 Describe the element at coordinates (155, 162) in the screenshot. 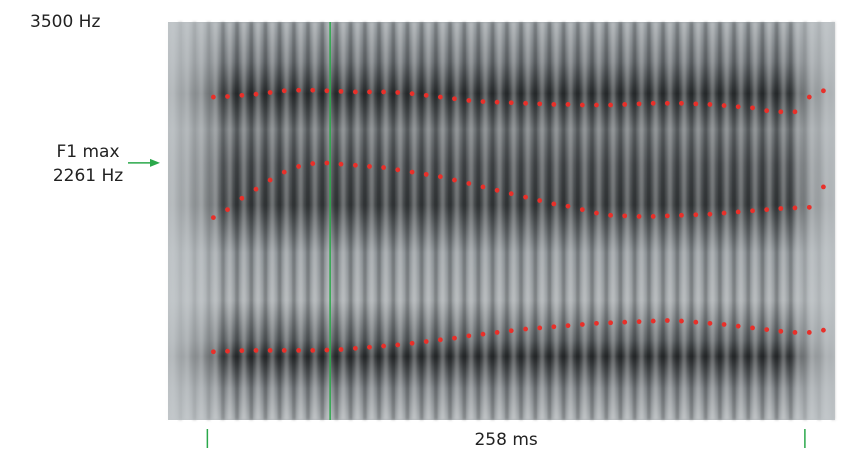

I see `annotation-arrowhead` at that location.